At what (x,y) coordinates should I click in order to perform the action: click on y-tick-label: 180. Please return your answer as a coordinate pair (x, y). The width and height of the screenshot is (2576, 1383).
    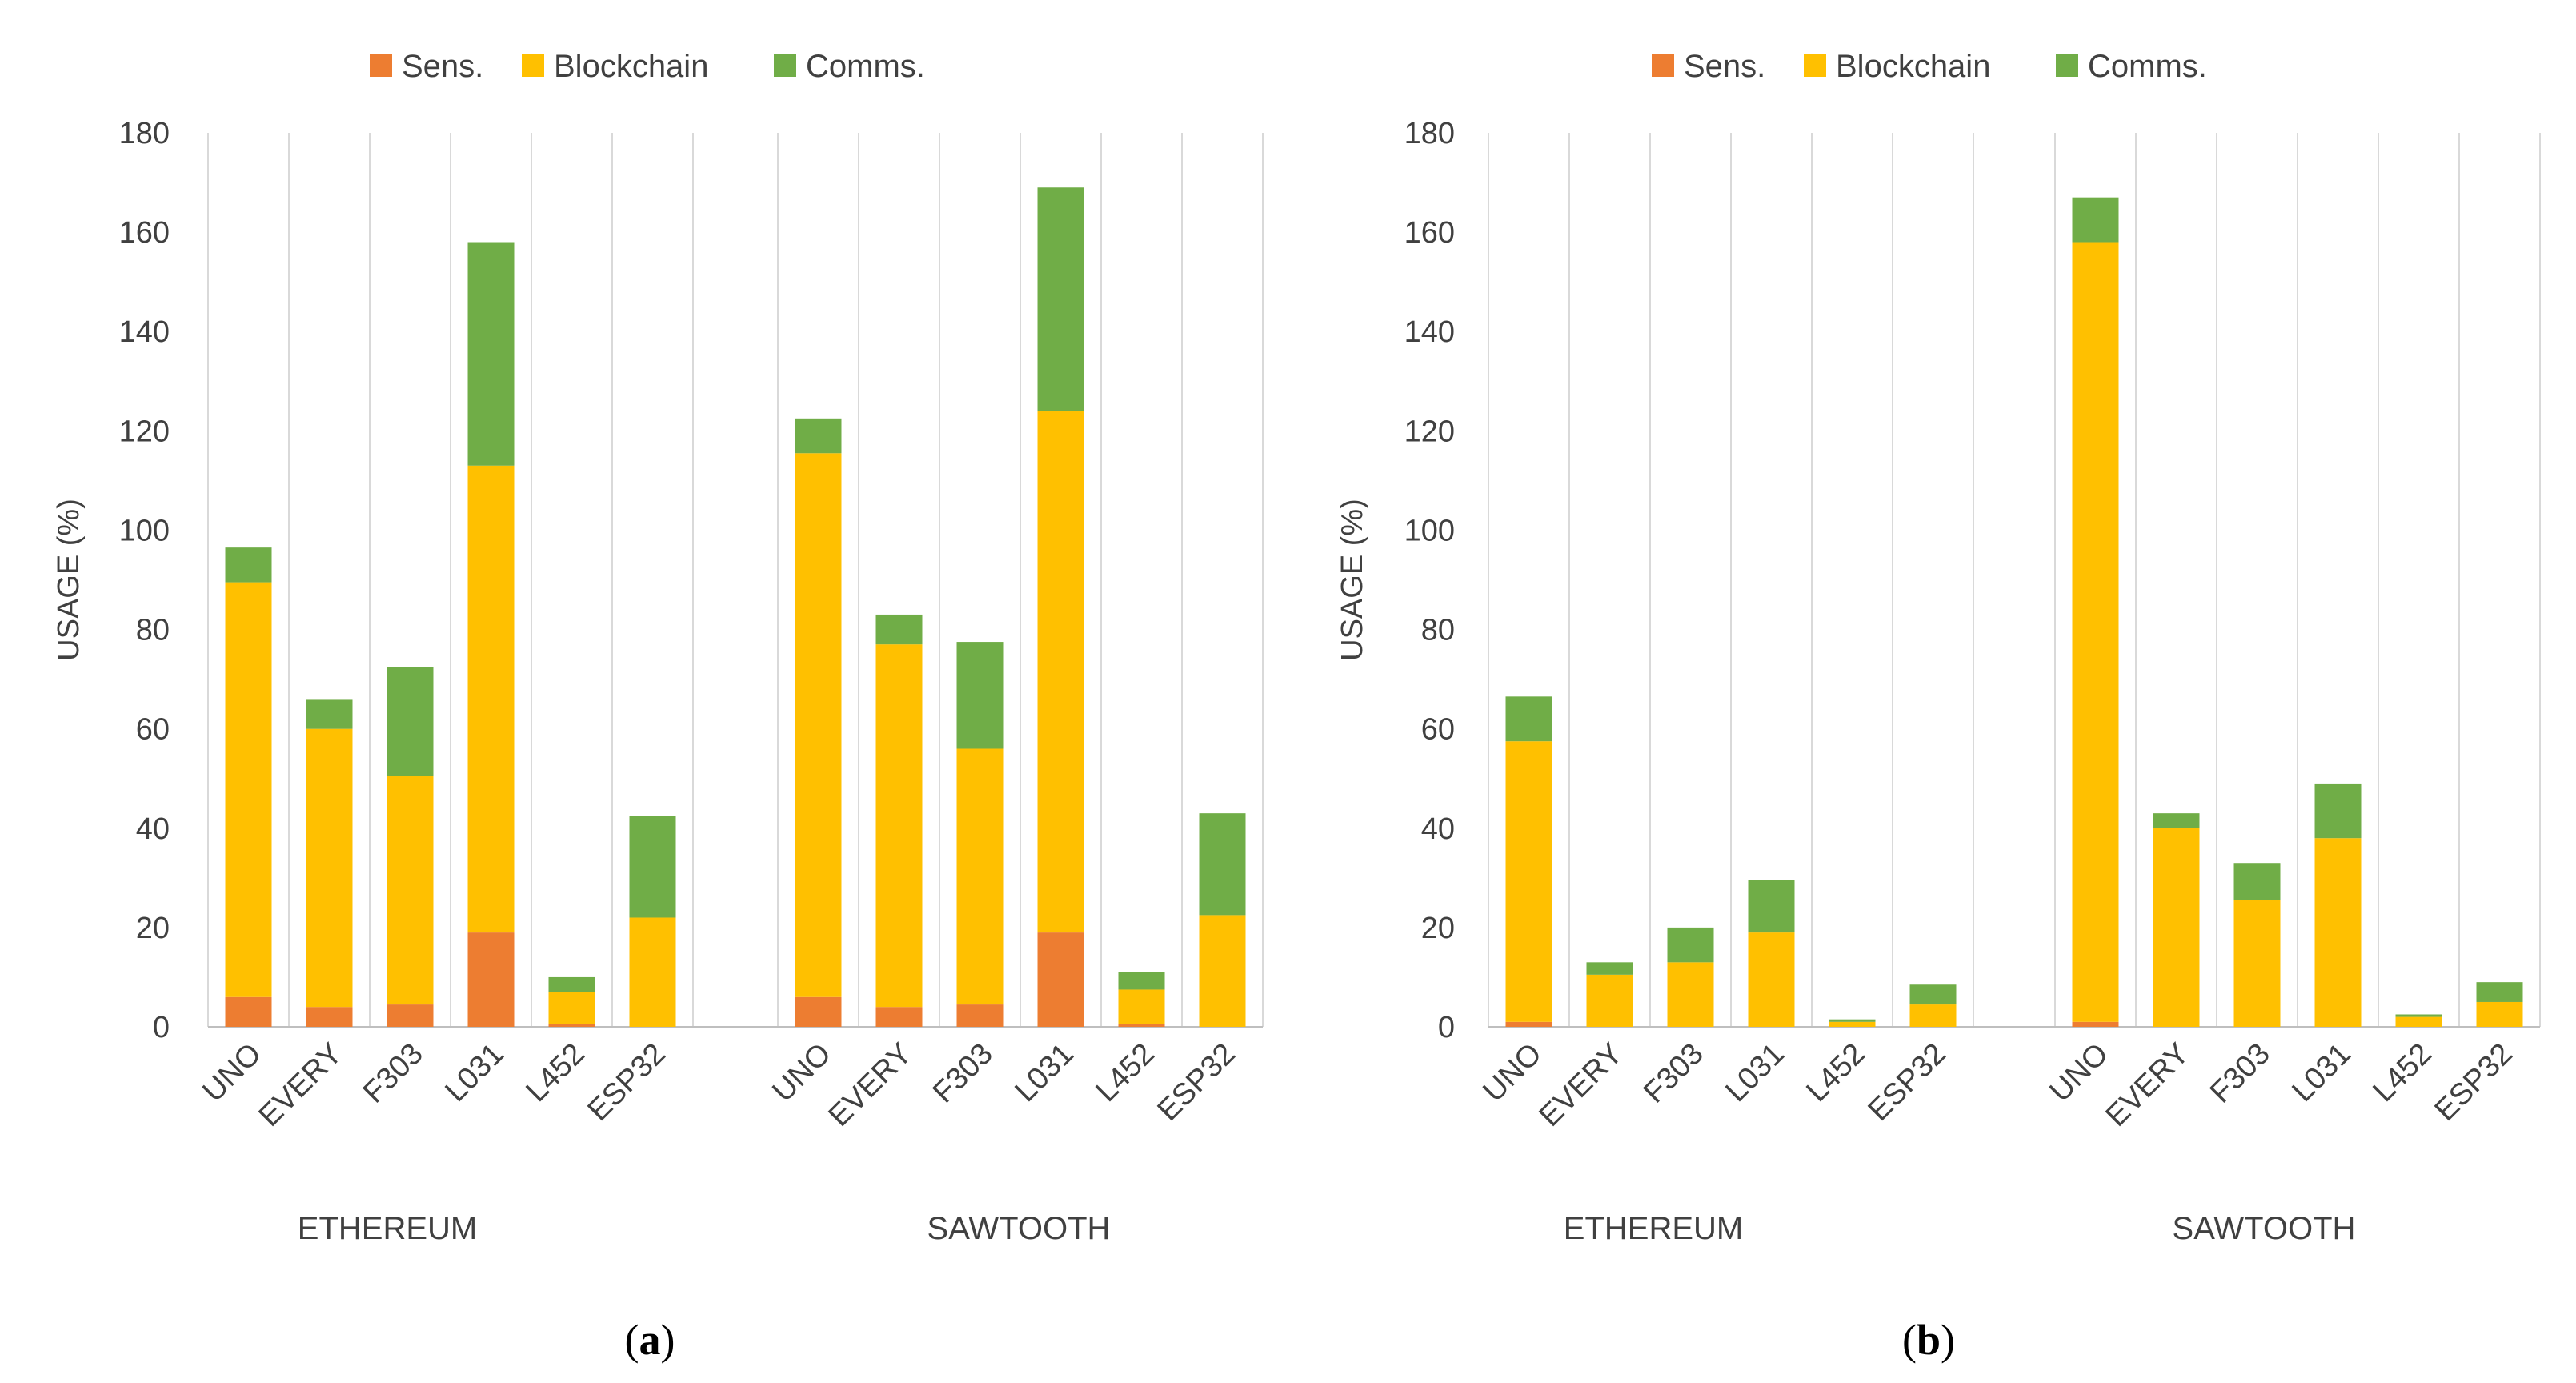
    Looking at the image, I should click on (1429, 133).